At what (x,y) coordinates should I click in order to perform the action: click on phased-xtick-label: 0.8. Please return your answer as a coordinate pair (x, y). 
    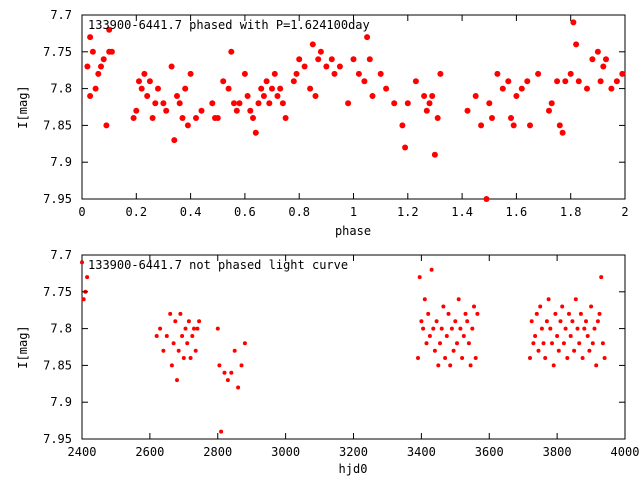
    Looking at the image, I should click on (299, 212).